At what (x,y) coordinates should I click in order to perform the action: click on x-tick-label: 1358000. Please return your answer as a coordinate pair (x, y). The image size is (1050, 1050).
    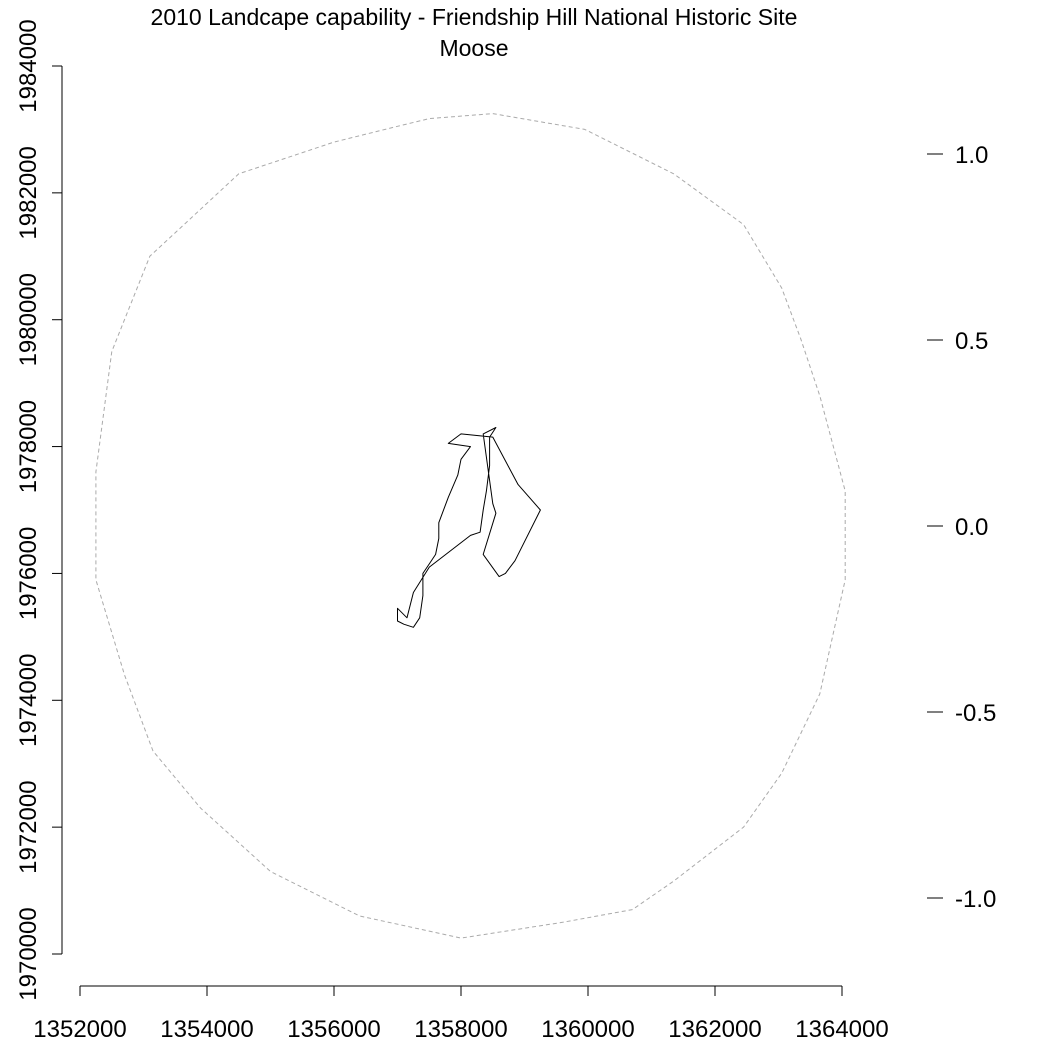
    Looking at the image, I should click on (460, 1029).